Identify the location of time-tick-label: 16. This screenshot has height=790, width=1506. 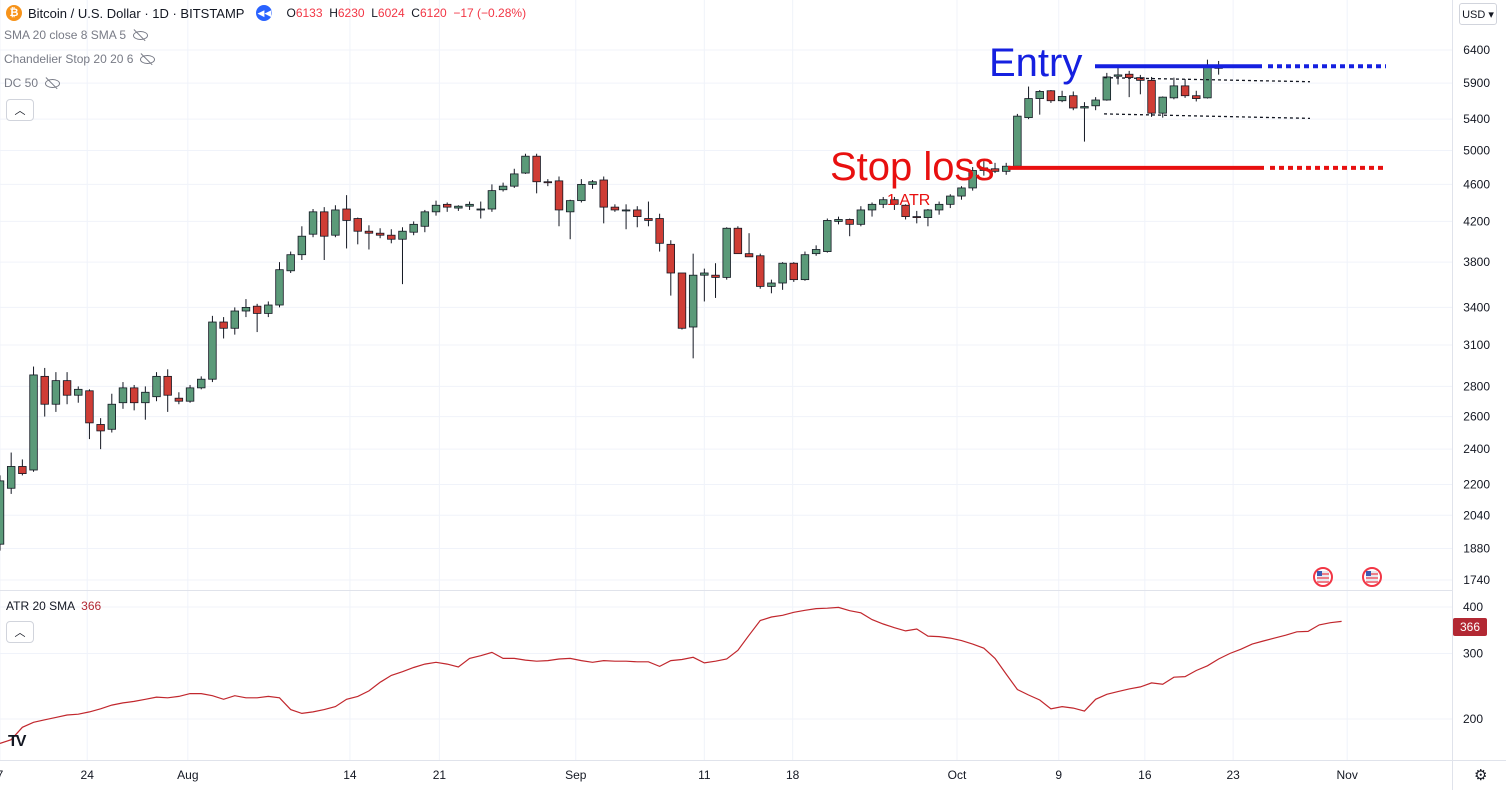
(1145, 775).